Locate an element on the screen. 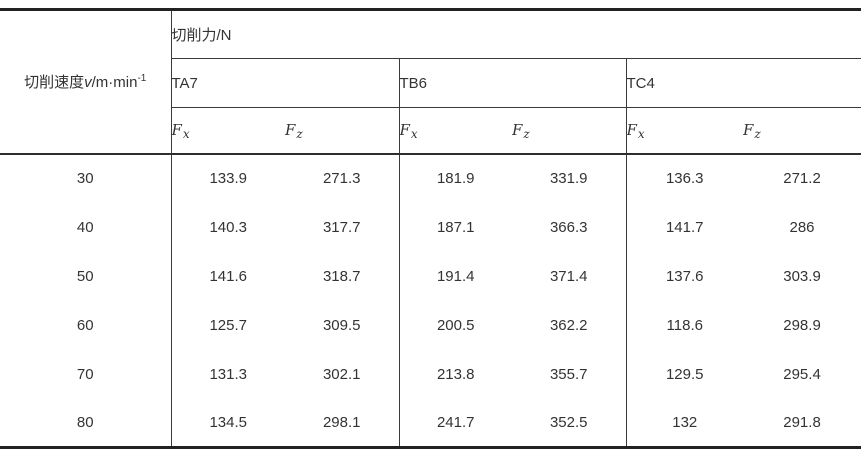  force-header-cell: 切削力/N is located at coordinates (516, 34).